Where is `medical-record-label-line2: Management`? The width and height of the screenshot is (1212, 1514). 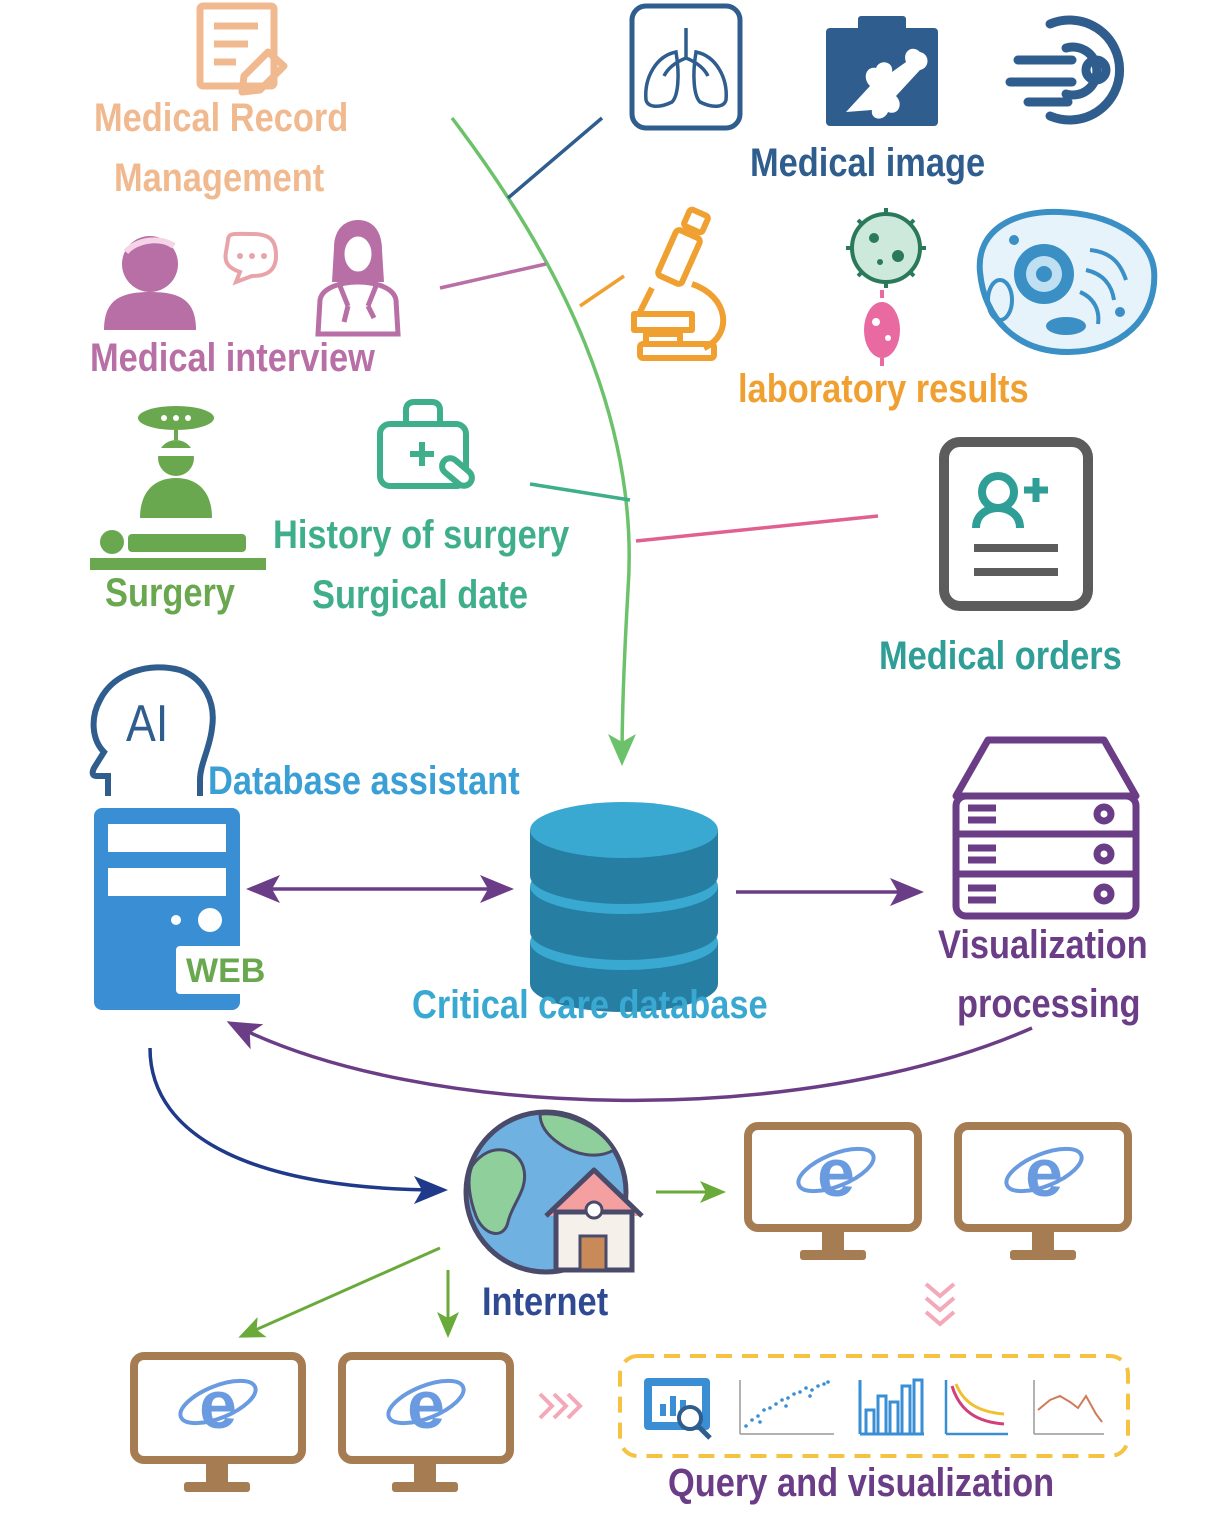
medical-record-label-line2: Management is located at coordinates (219, 178).